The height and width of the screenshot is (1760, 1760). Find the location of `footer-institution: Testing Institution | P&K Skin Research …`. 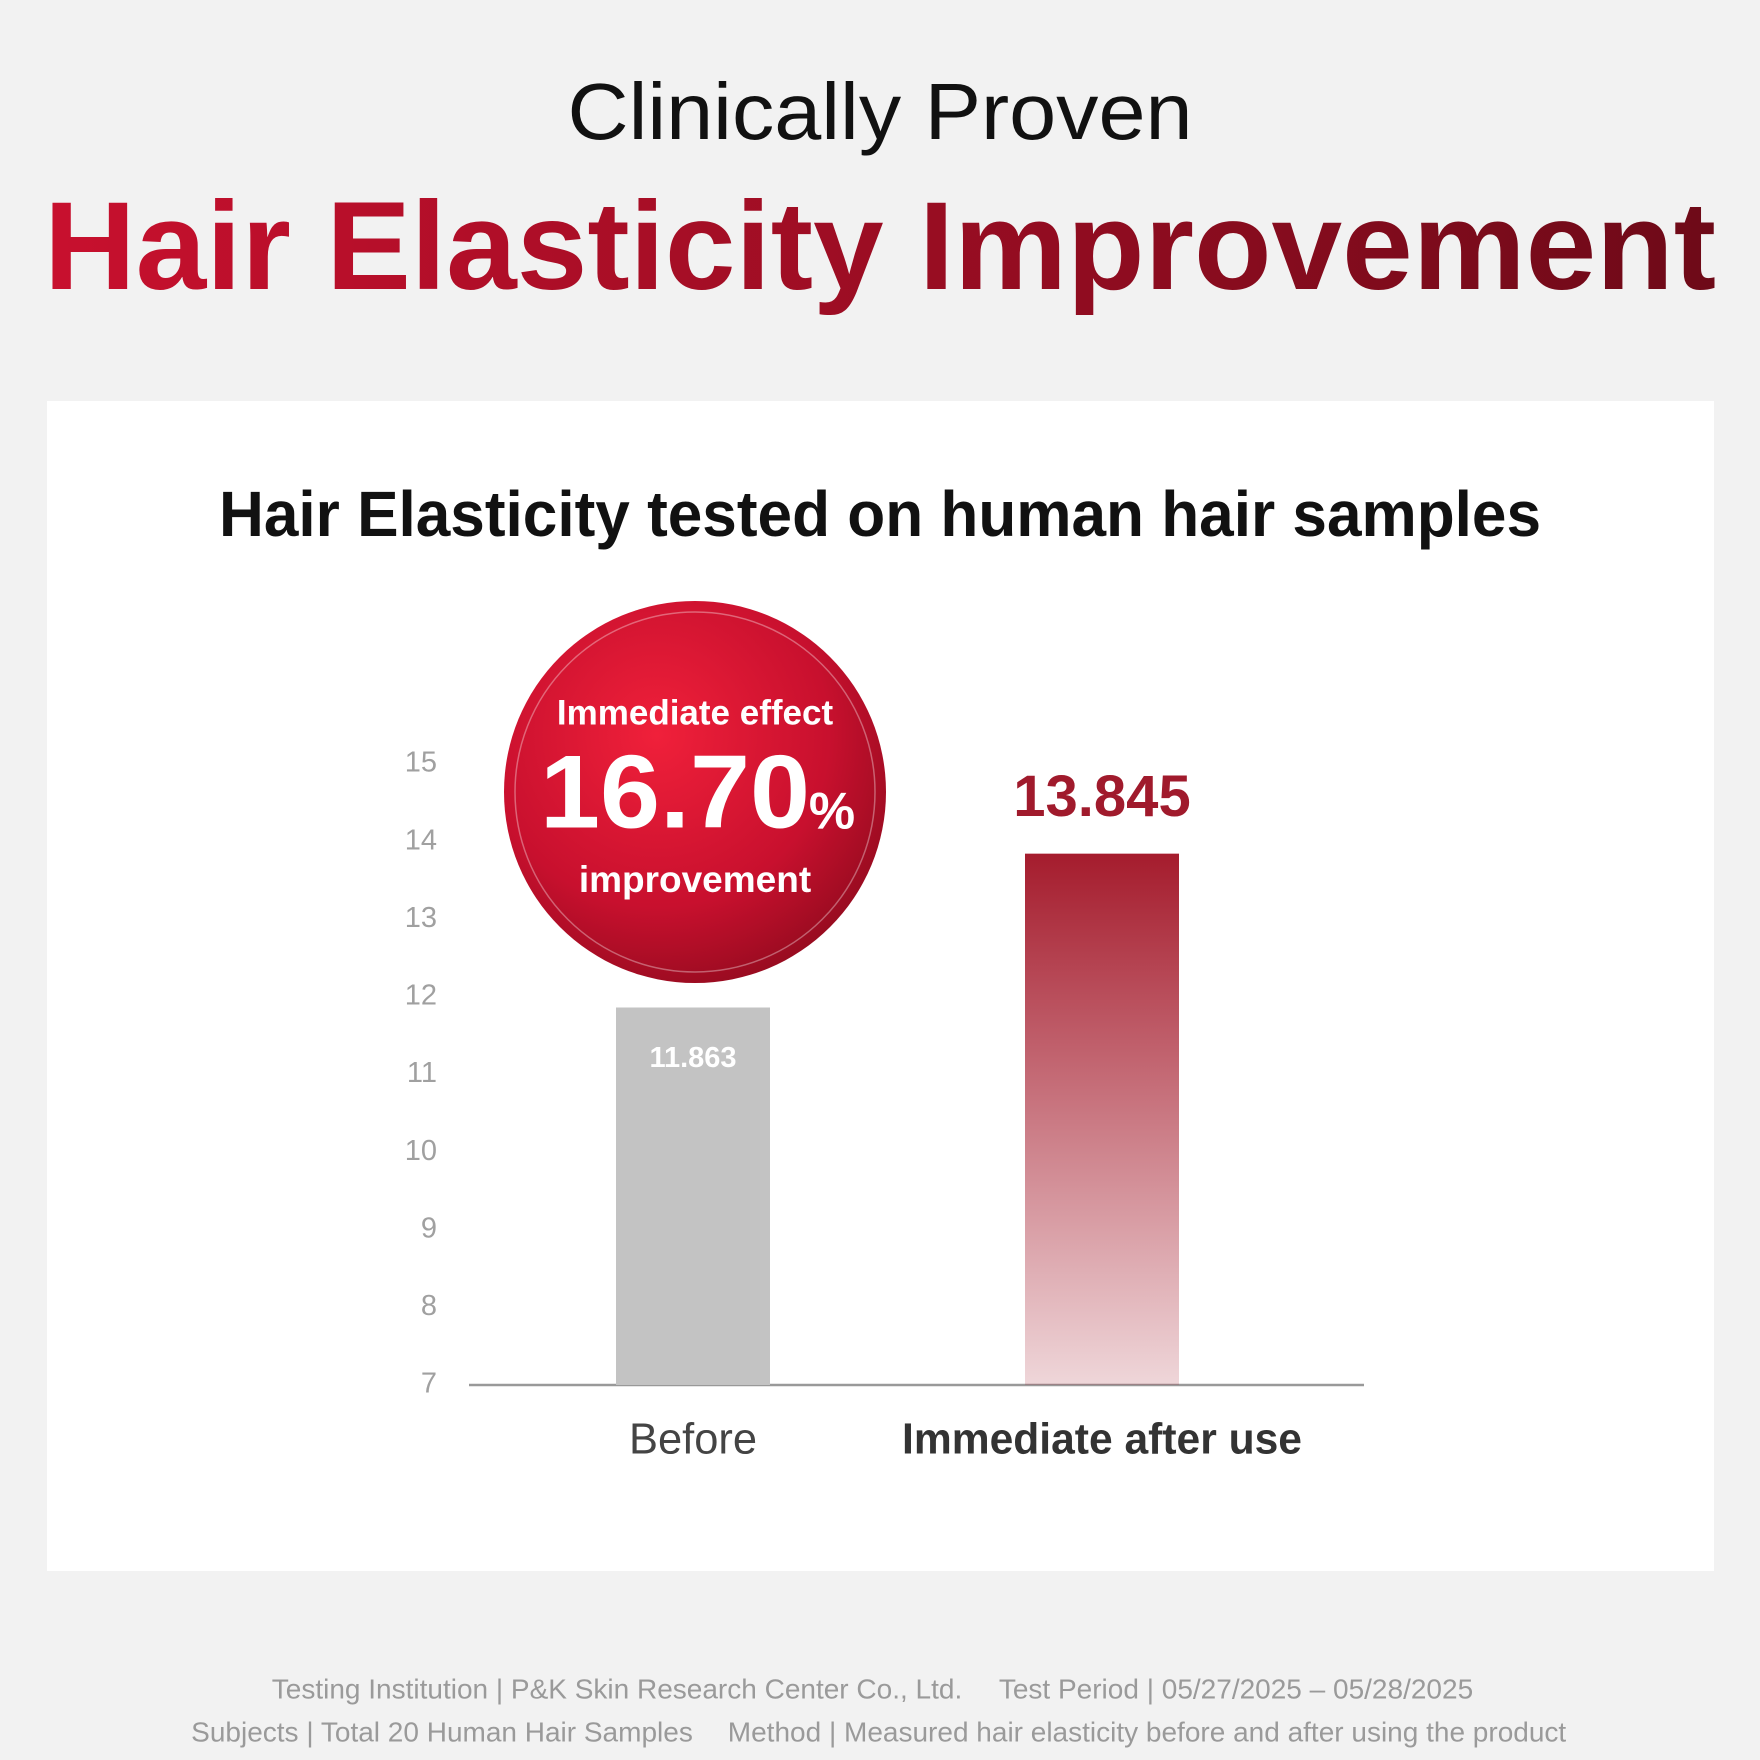

footer-institution: Testing Institution | P&K Skin Research … is located at coordinates (617, 1688).